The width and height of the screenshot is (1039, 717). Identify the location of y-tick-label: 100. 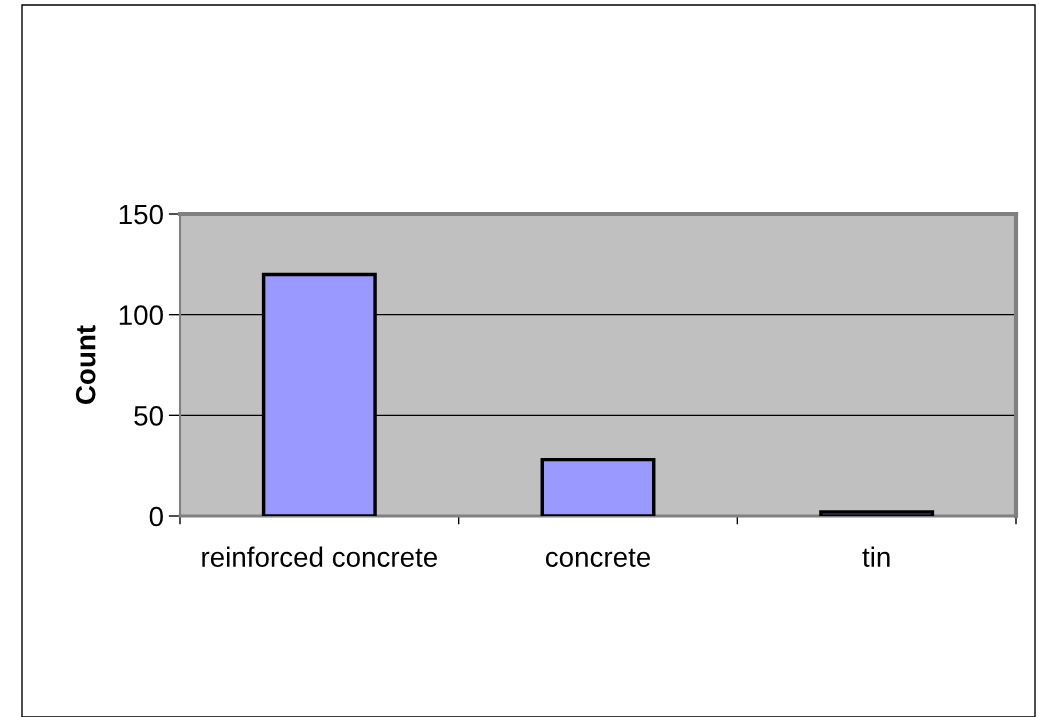
(141, 315).